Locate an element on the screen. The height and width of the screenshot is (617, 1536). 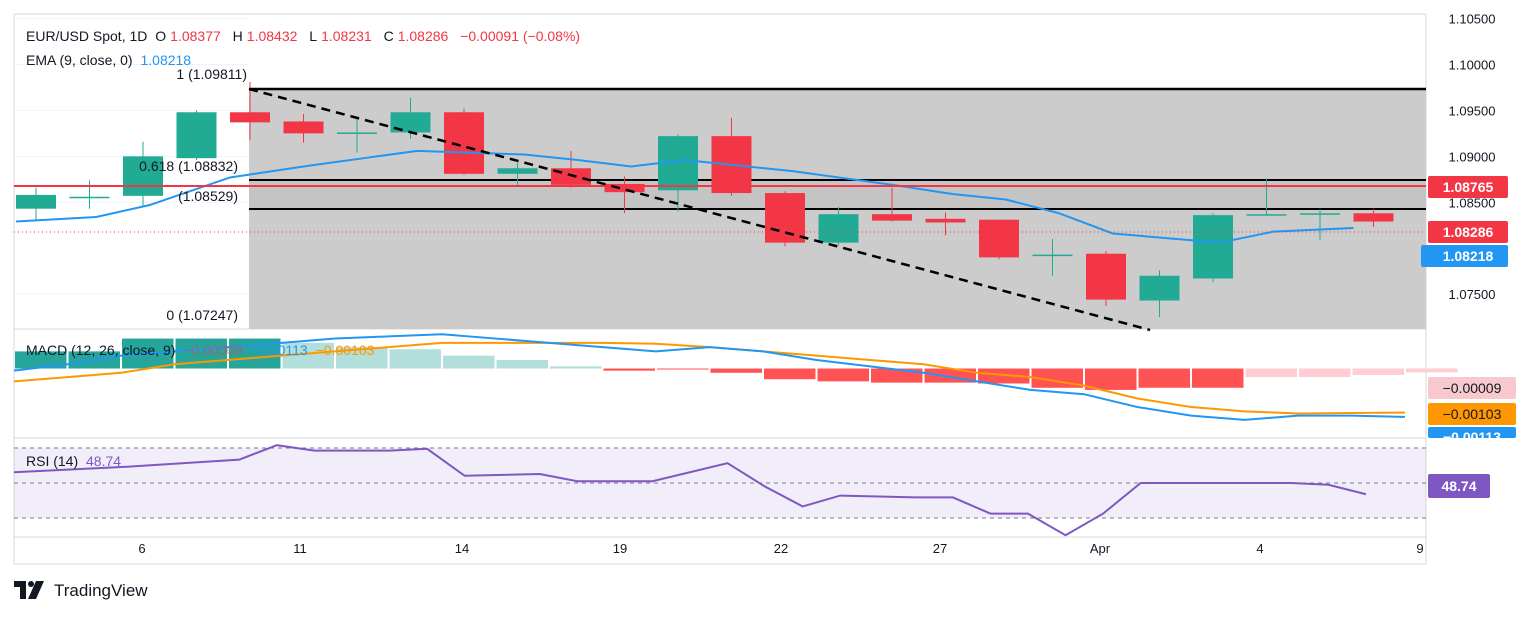
rsi-value-tag is located at coordinates (1459, 486).